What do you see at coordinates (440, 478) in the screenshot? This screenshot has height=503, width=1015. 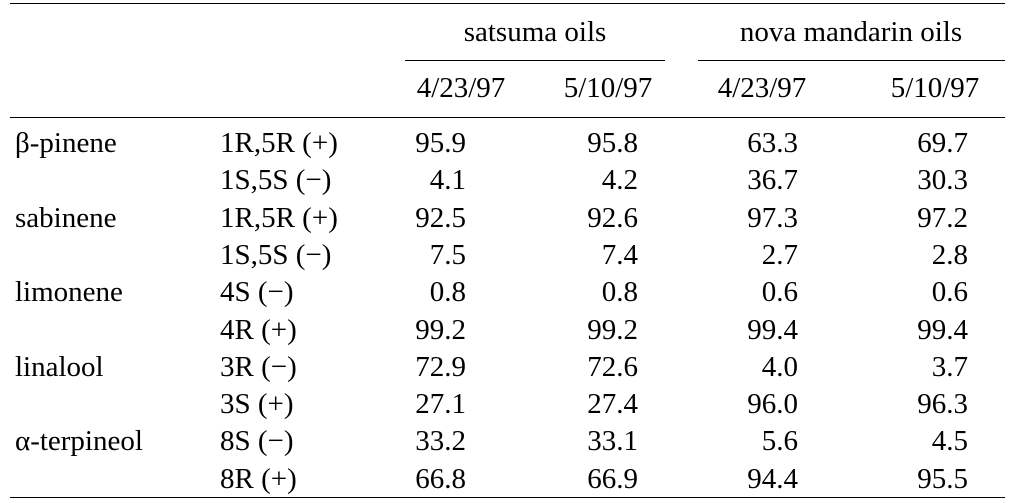 I see `cell-value: 66.8` at bounding box center [440, 478].